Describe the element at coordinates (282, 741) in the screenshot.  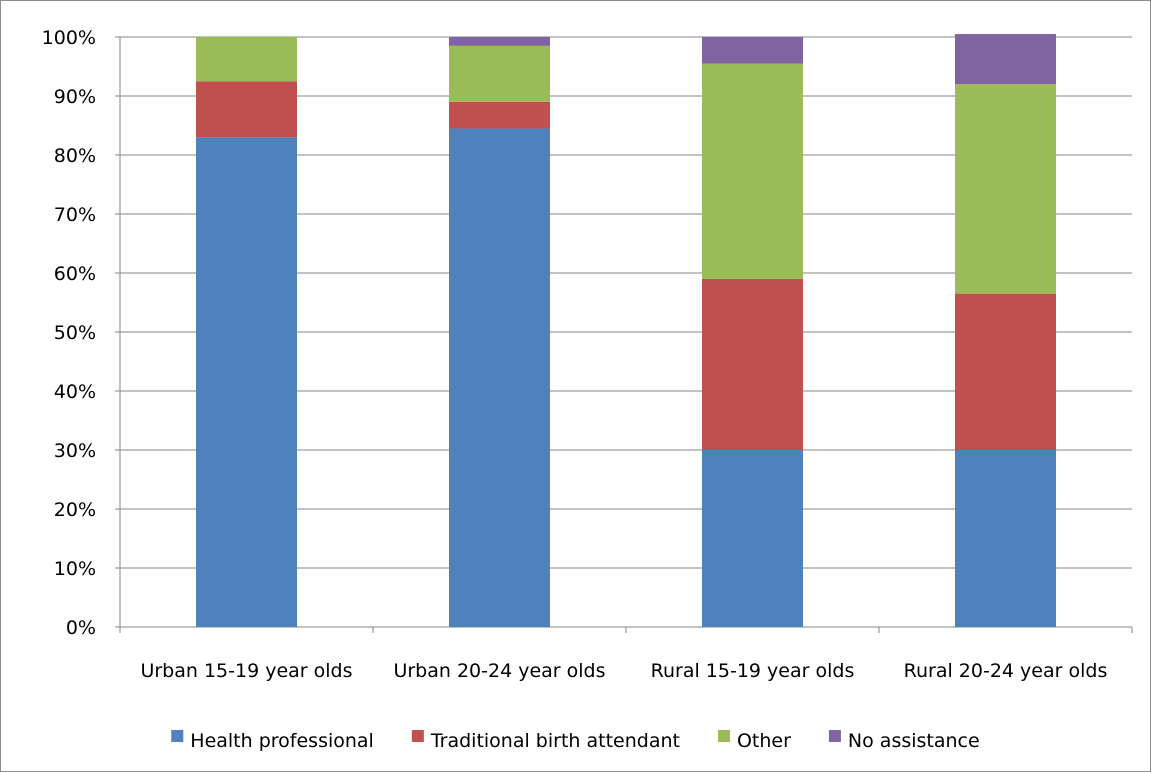
I see `legend-label: Health professional` at that location.